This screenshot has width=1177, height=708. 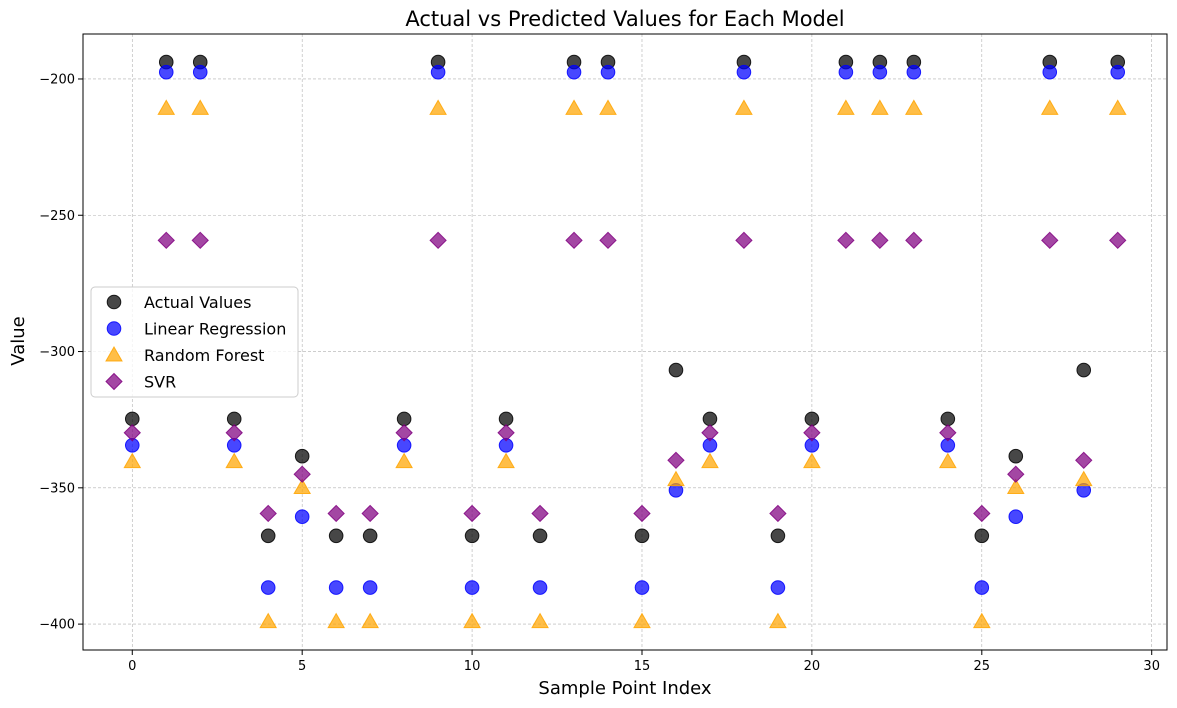 I want to click on x-tick-label: 30, so click(x=1151, y=666).